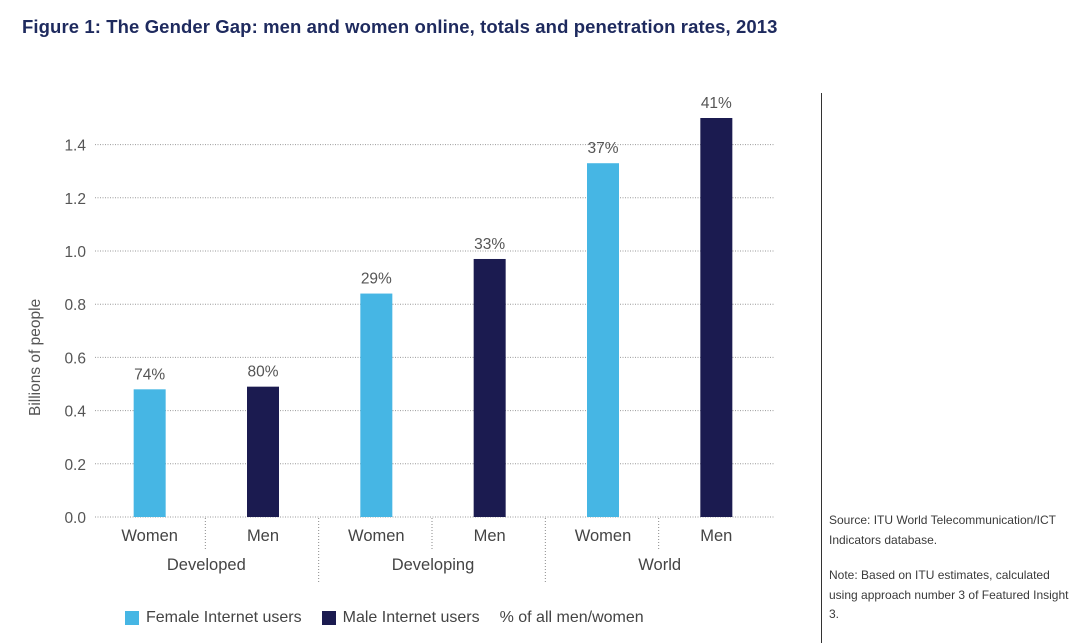 The image size is (1081, 644). I want to click on legend-item-percent: % of all men/women, so click(572, 618).